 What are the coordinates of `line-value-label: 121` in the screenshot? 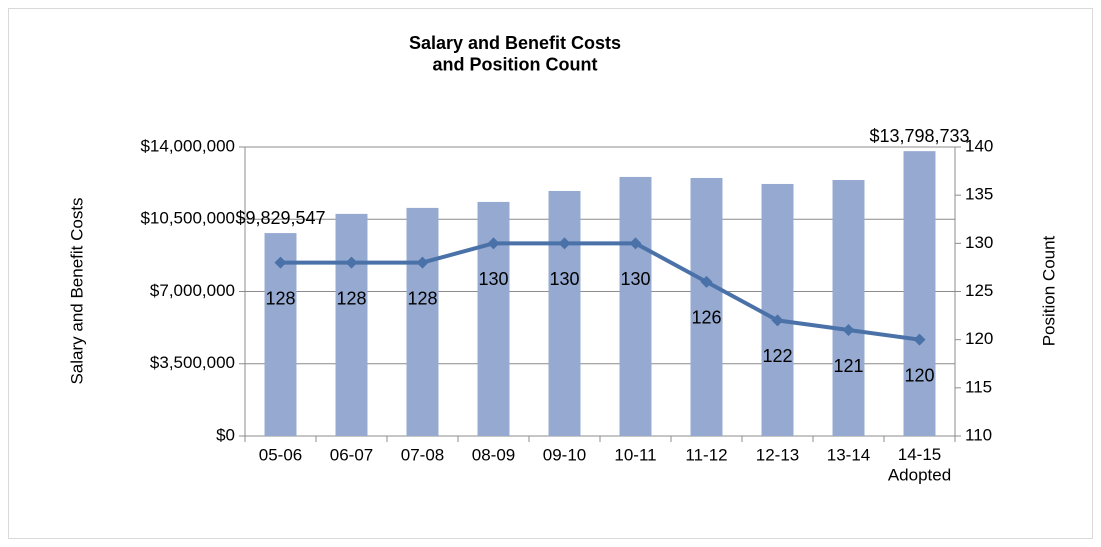 It's located at (848, 366).